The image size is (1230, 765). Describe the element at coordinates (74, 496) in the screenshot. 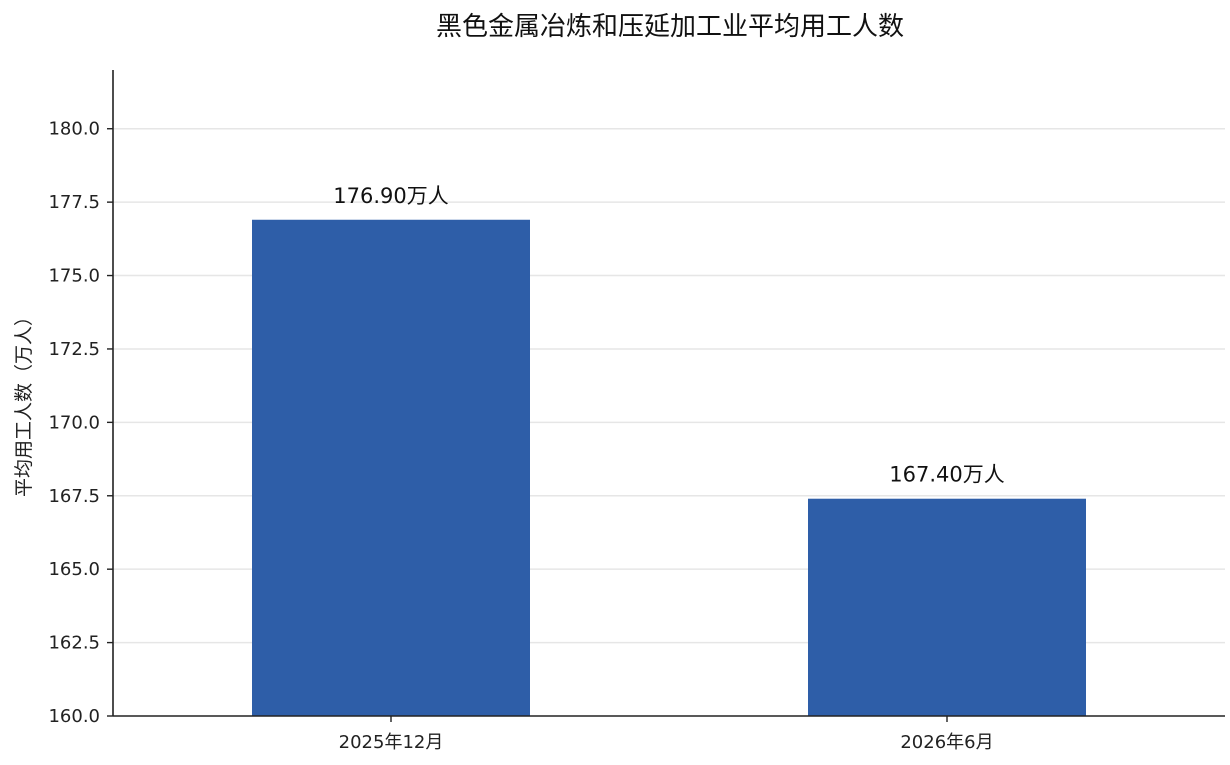

I see `y-tick-label: 167.5` at that location.